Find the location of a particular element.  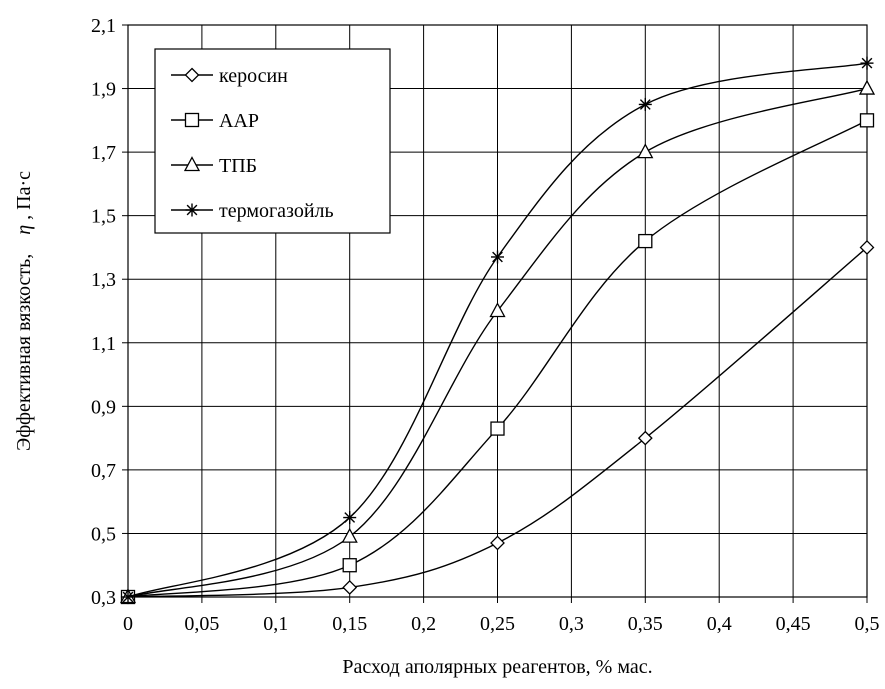

y-axis-title-unit: , Па·с is located at coordinates (24, 195).